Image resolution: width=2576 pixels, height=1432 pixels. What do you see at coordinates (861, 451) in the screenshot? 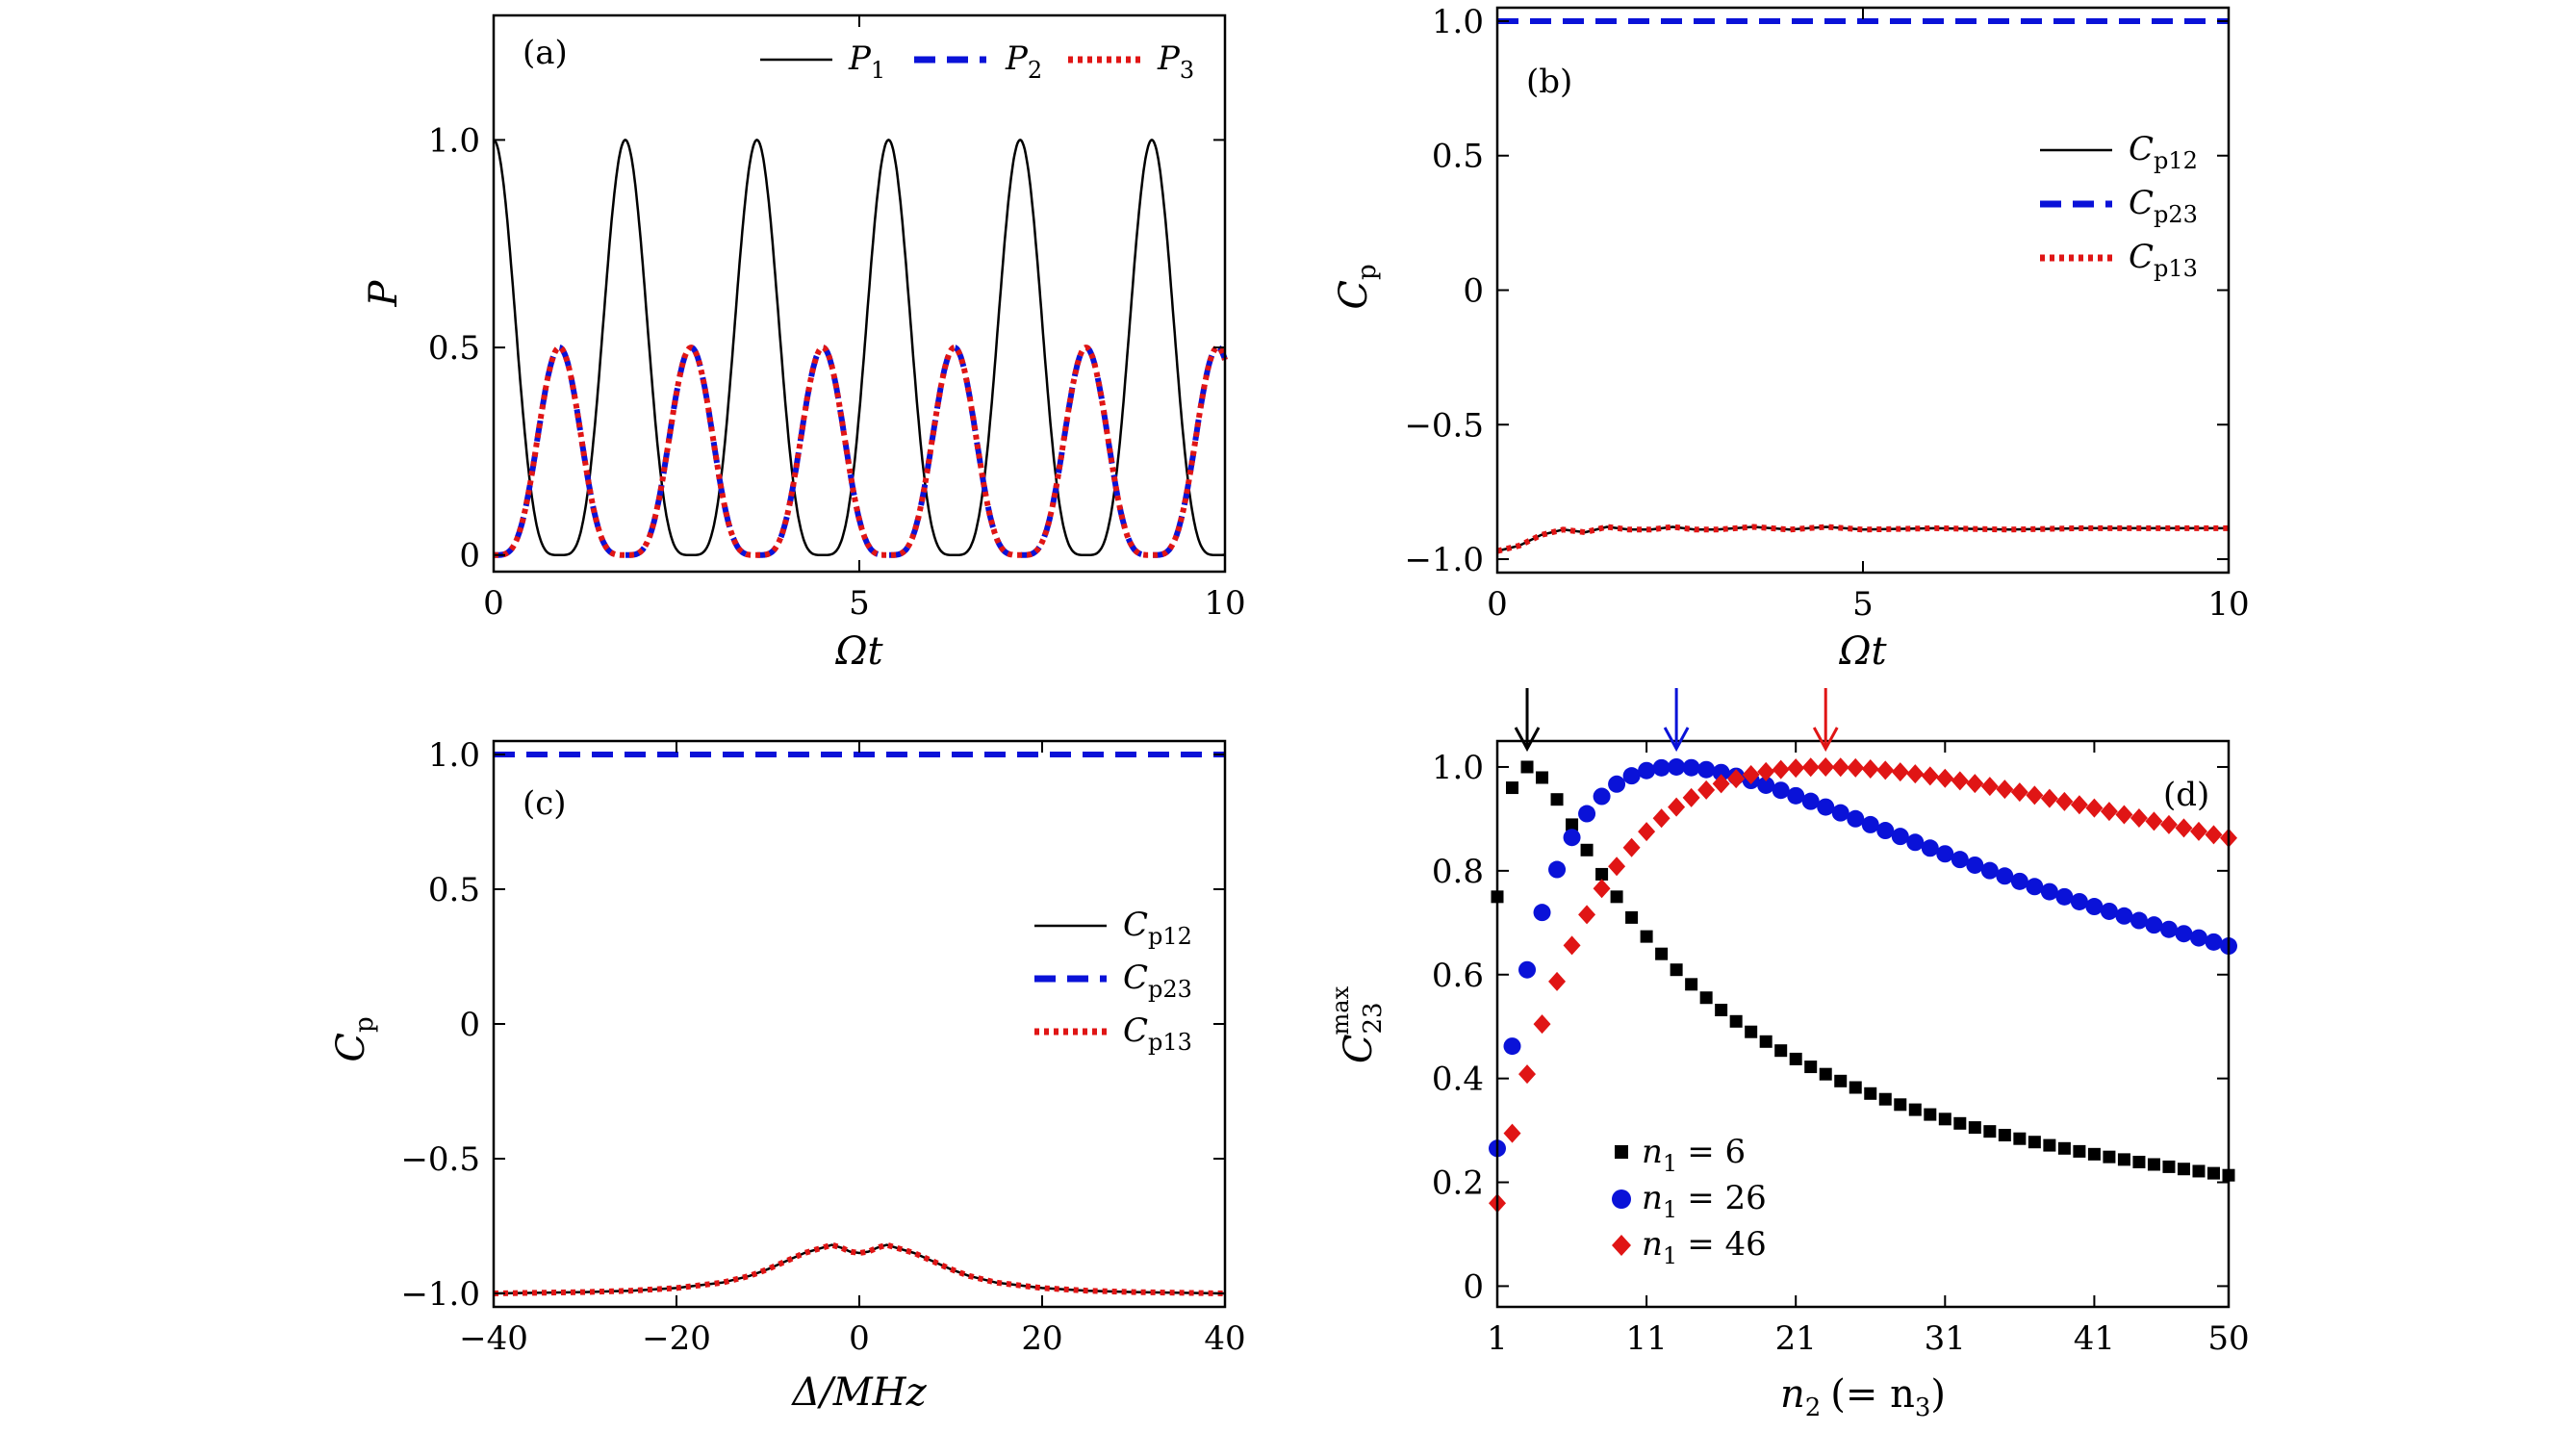
I see `series-line-p3` at bounding box center [861, 451].